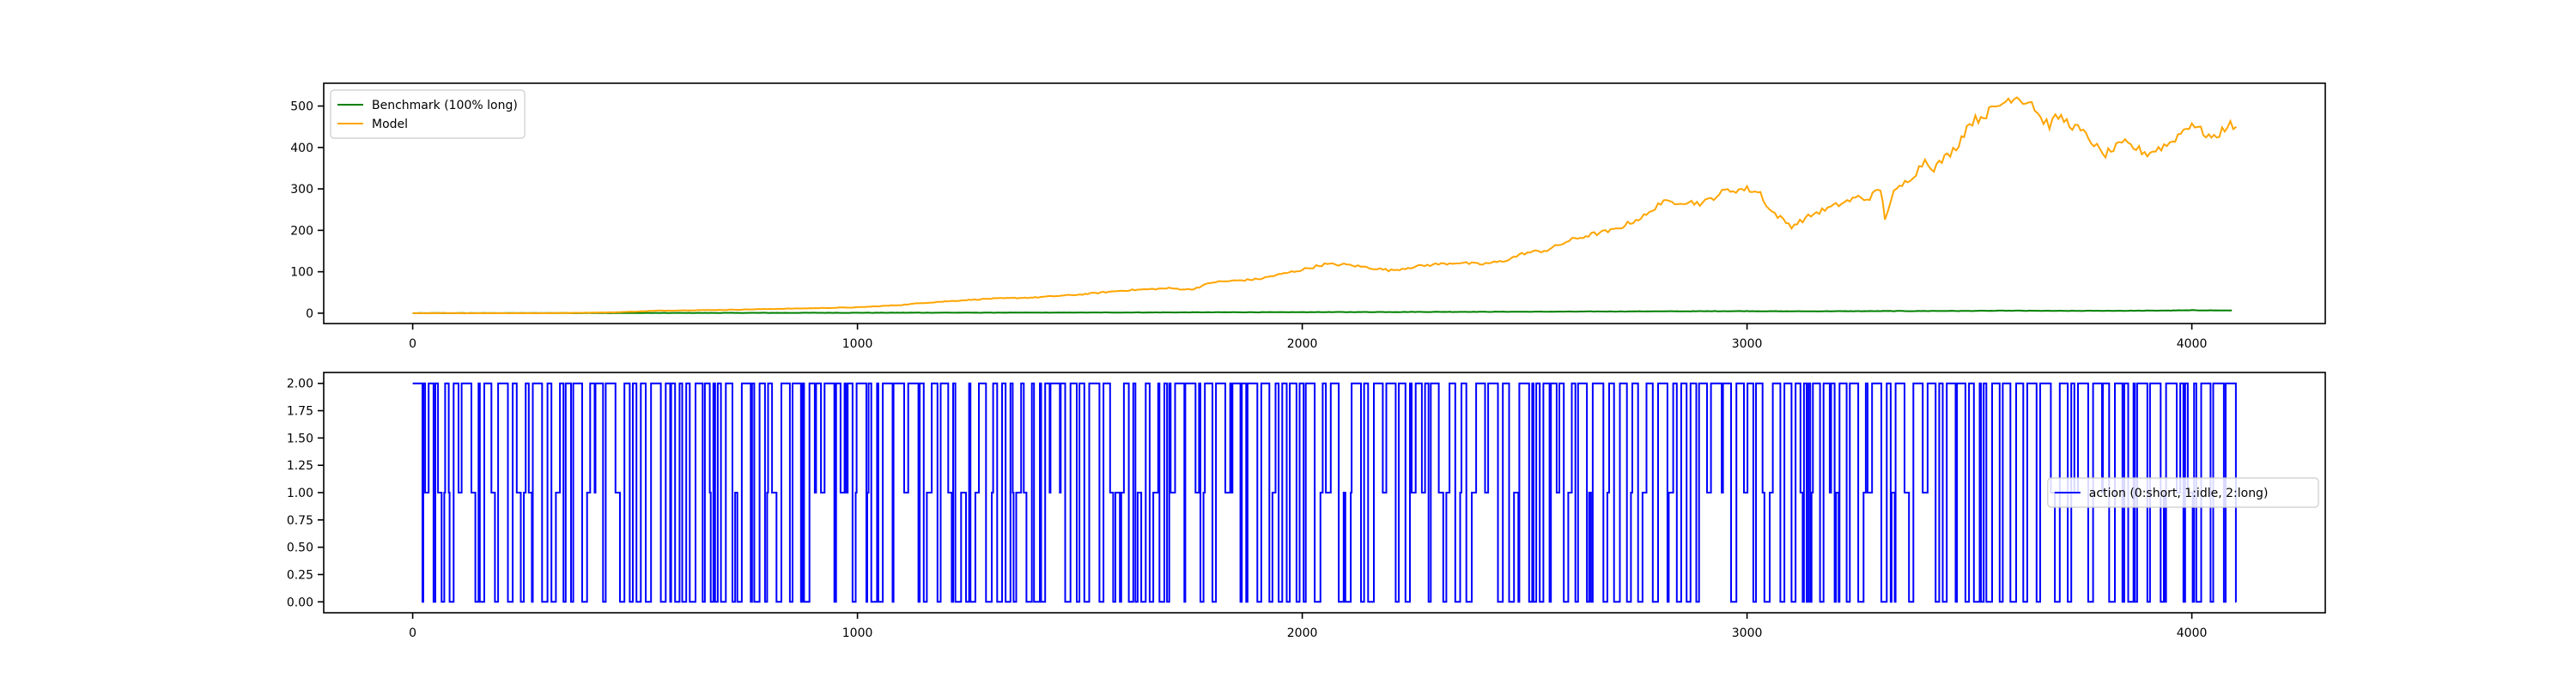 The height and width of the screenshot is (690, 2576). Describe the element at coordinates (300, 575) in the screenshot. I see `y-tick-label: 0.25` at that location.